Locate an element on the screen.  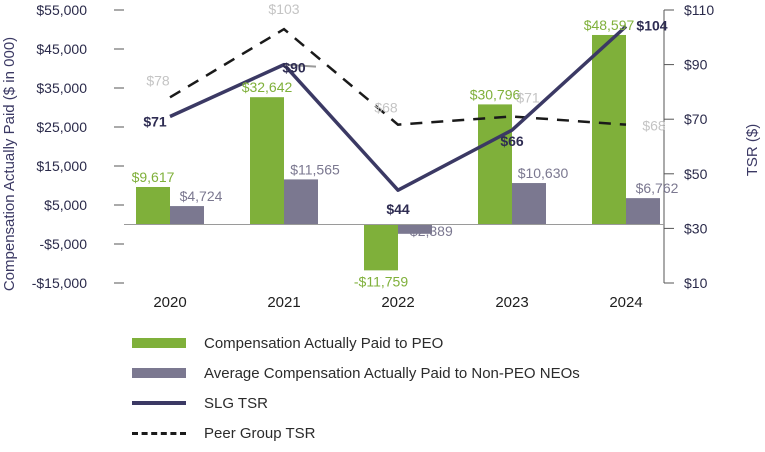
legend-item-peer: Peer Group TSR is located at coordinates (356, 433).